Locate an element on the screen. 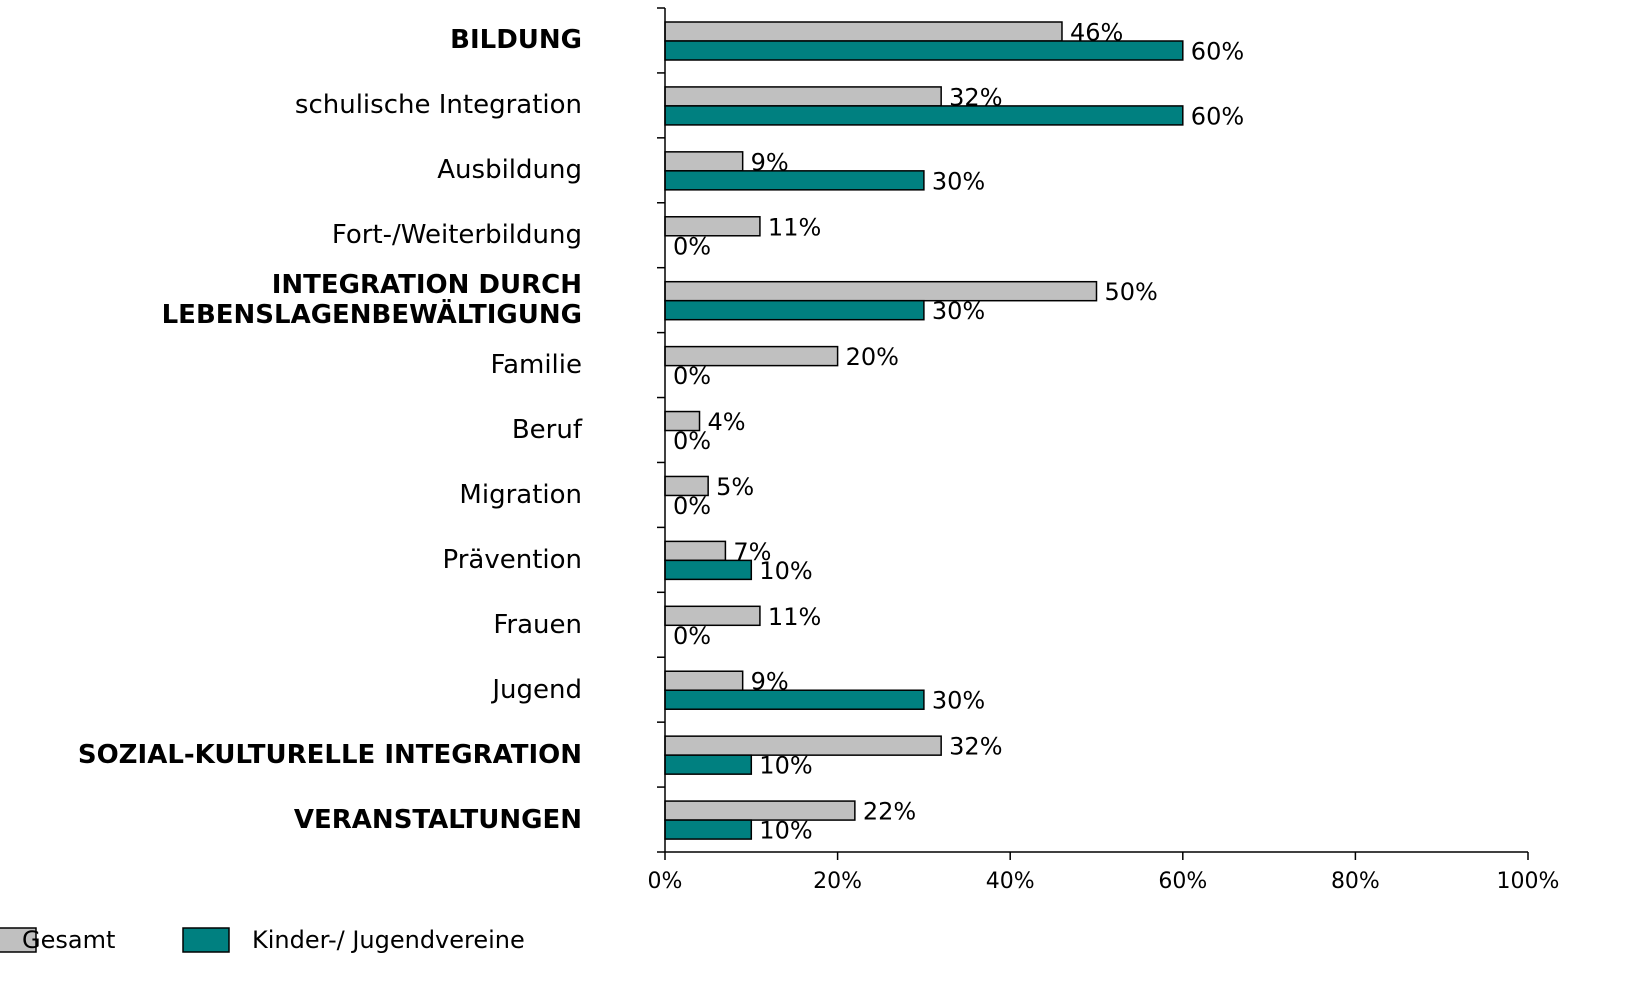 Image resolution: width=1630 pixels, height=992 pixels. category-label: INTEGRATION DURCH LEBENSLAGENBEWÄLTIGUNG is located at coordinates (371, 300).